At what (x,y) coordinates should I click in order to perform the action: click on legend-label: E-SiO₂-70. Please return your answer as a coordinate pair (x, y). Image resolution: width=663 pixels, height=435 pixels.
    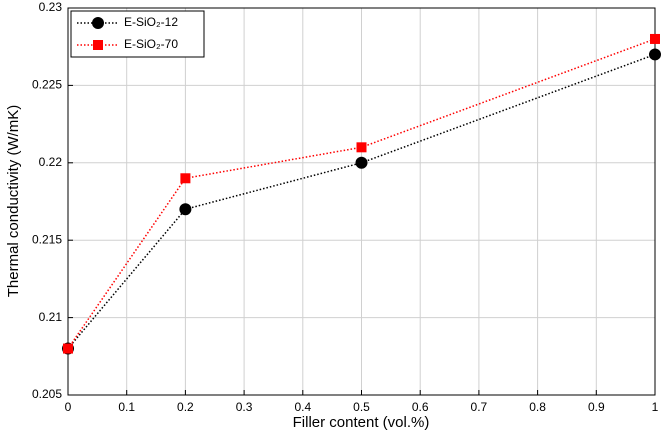
    Looking at the image, I should click on (151, 44).